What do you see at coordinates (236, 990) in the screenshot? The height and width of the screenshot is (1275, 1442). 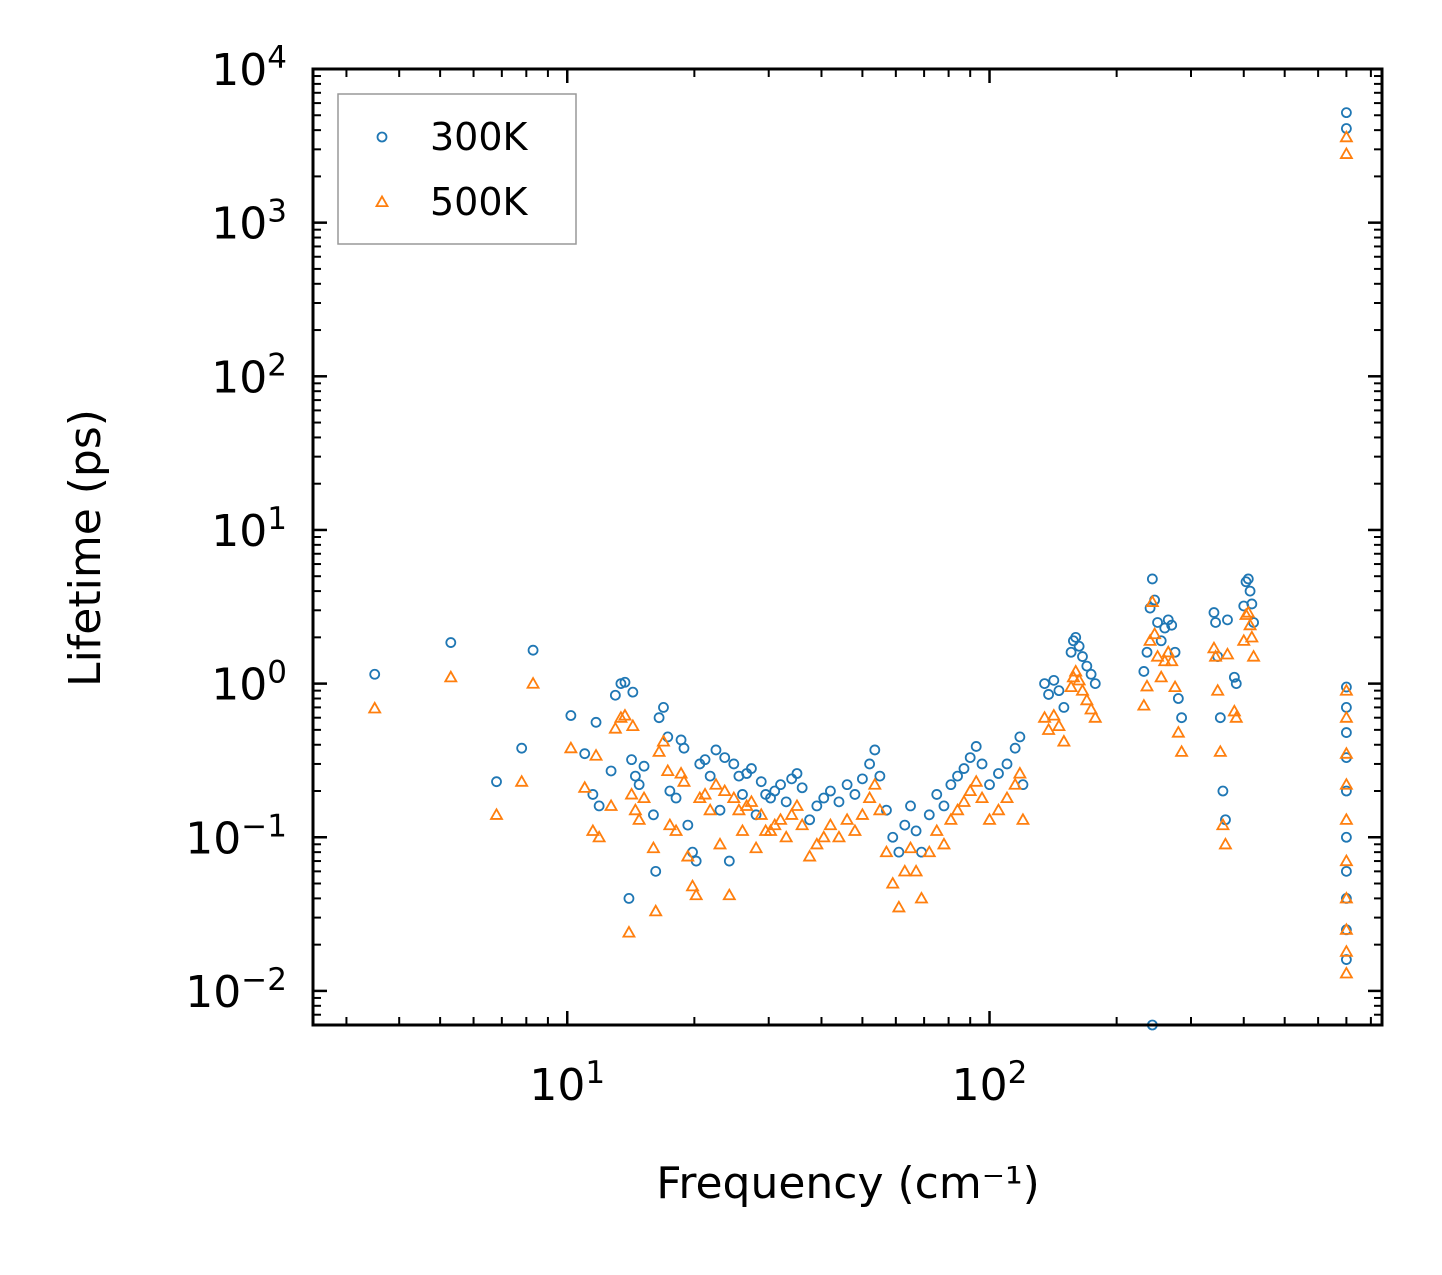 I see `y-tick-label: 10⁻²` at bounding box center [236, 990].